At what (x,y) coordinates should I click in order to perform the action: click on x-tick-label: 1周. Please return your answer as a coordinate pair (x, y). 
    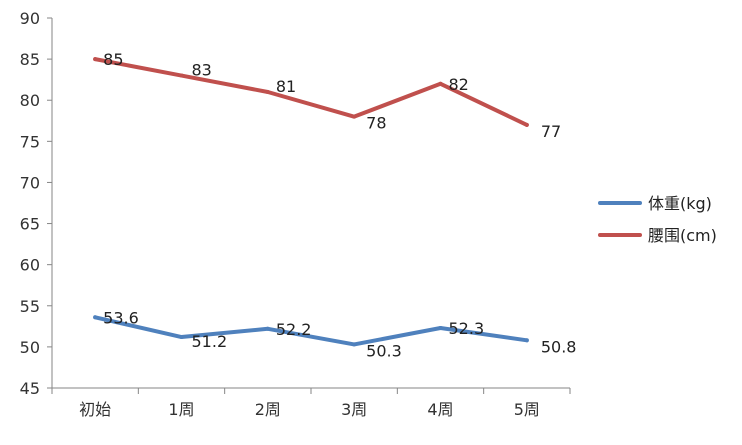
    Looking at the image, I should click on (181, 409).